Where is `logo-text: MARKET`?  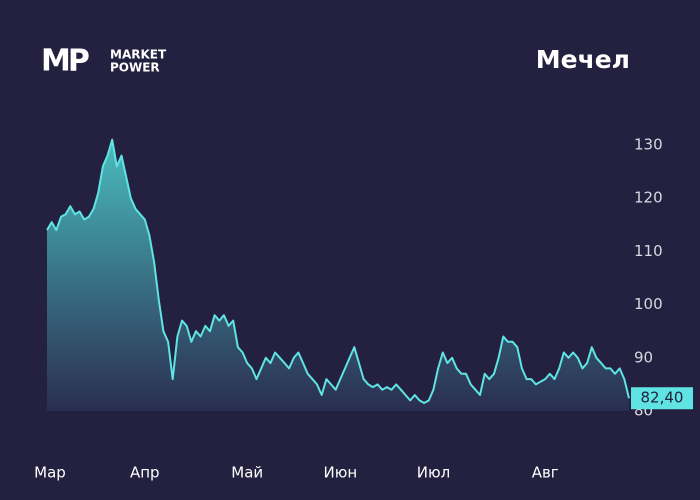 logo-text: MARKET is located at coordinates (138, 55).